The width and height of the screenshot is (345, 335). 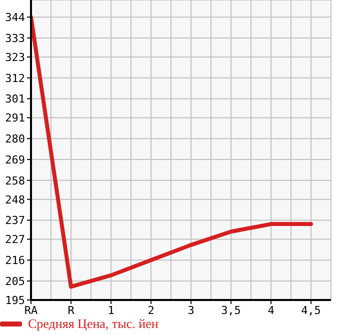 What do you see at coordinates (191, 310) in the screenshot?
I see `x-tick-label: 3` at bounding box center [191, 310].